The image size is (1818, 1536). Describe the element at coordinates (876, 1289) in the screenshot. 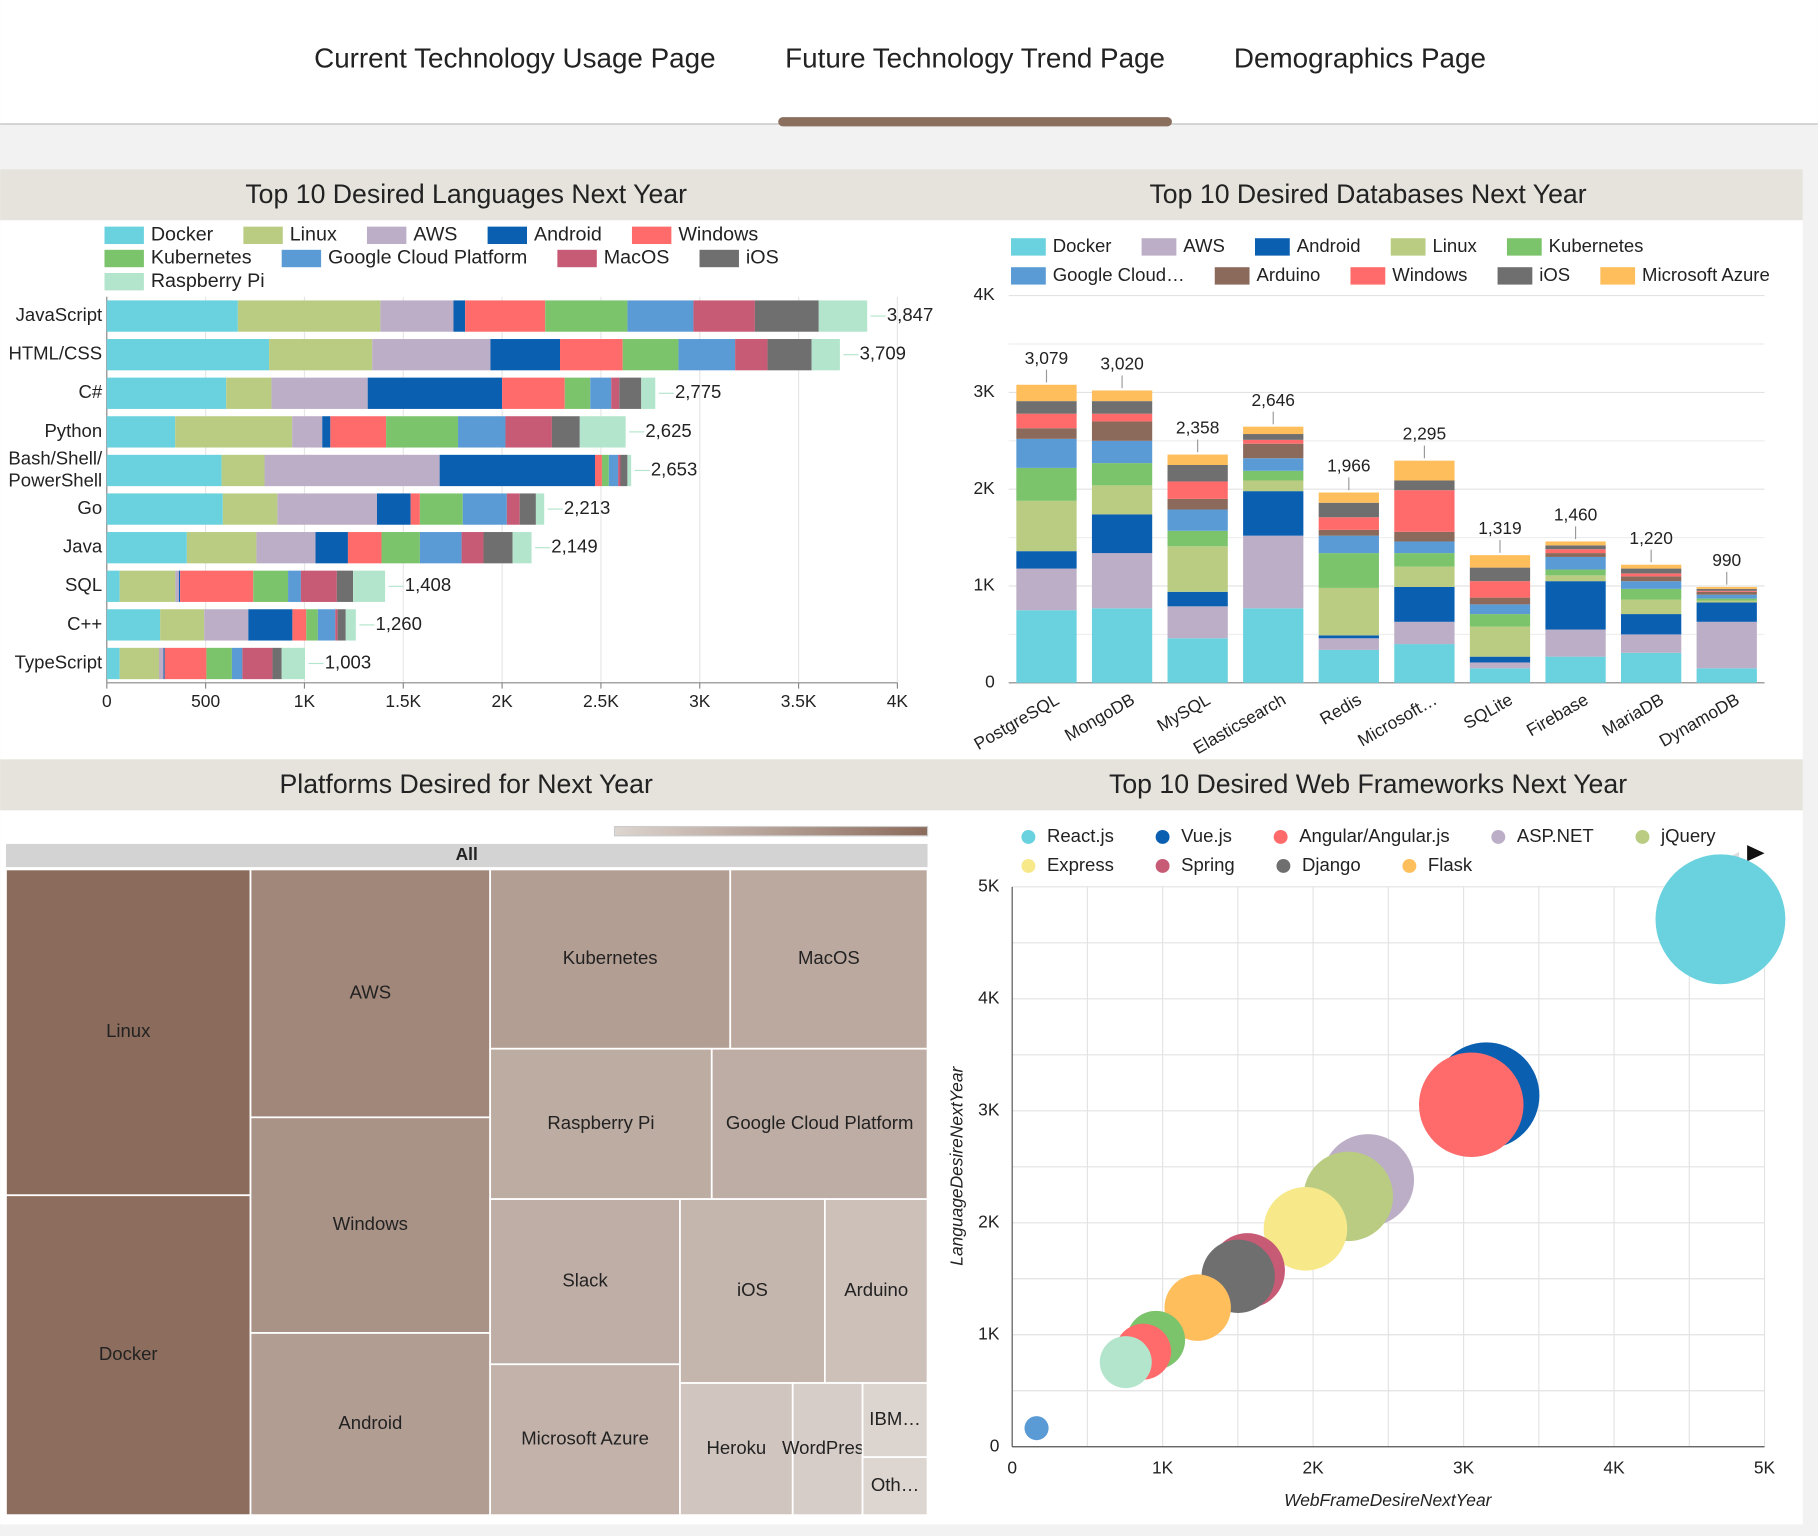

I see `treemap-label: Arduino` at that location.